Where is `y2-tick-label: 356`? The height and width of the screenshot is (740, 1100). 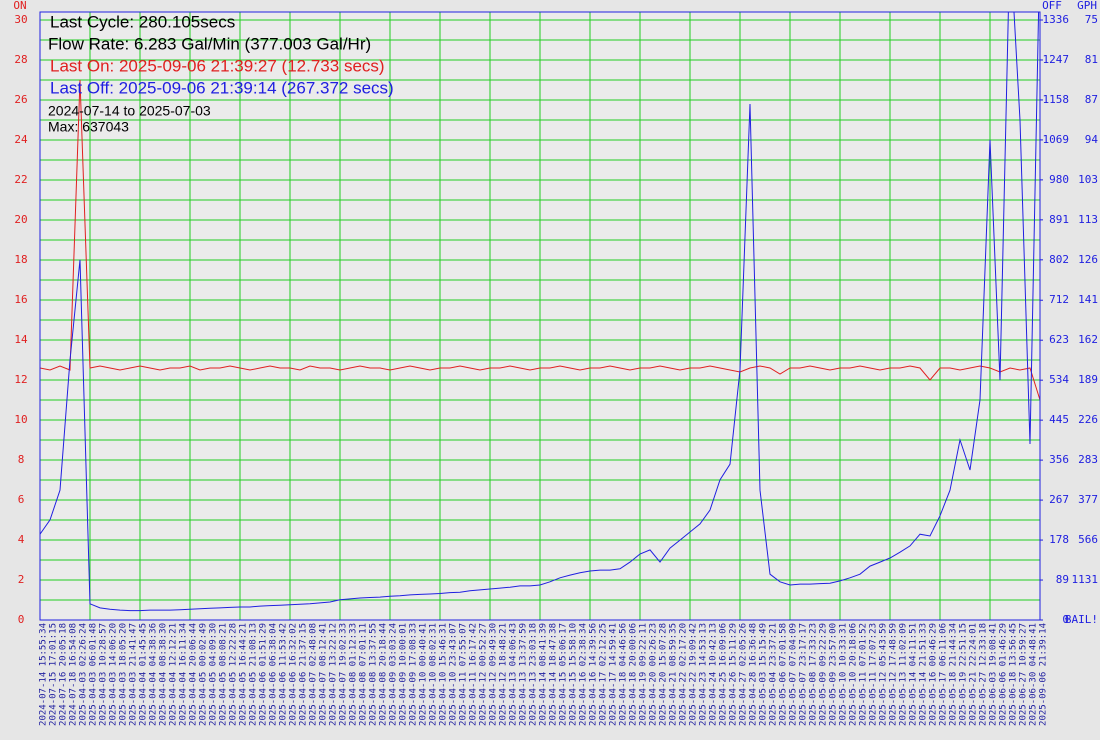 y2-tick-label: 356 is located at coordinates (1059, 459).